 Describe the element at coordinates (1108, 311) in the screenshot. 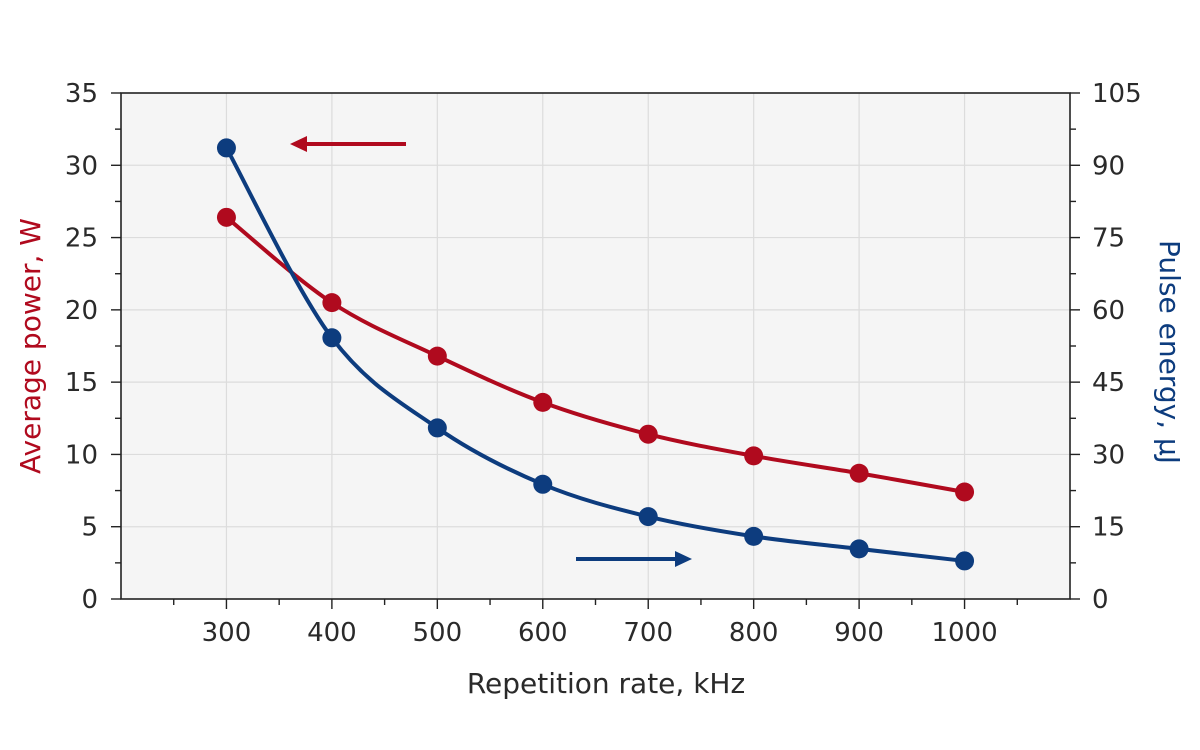

I see `y-tick-label-right: 60` at that location.